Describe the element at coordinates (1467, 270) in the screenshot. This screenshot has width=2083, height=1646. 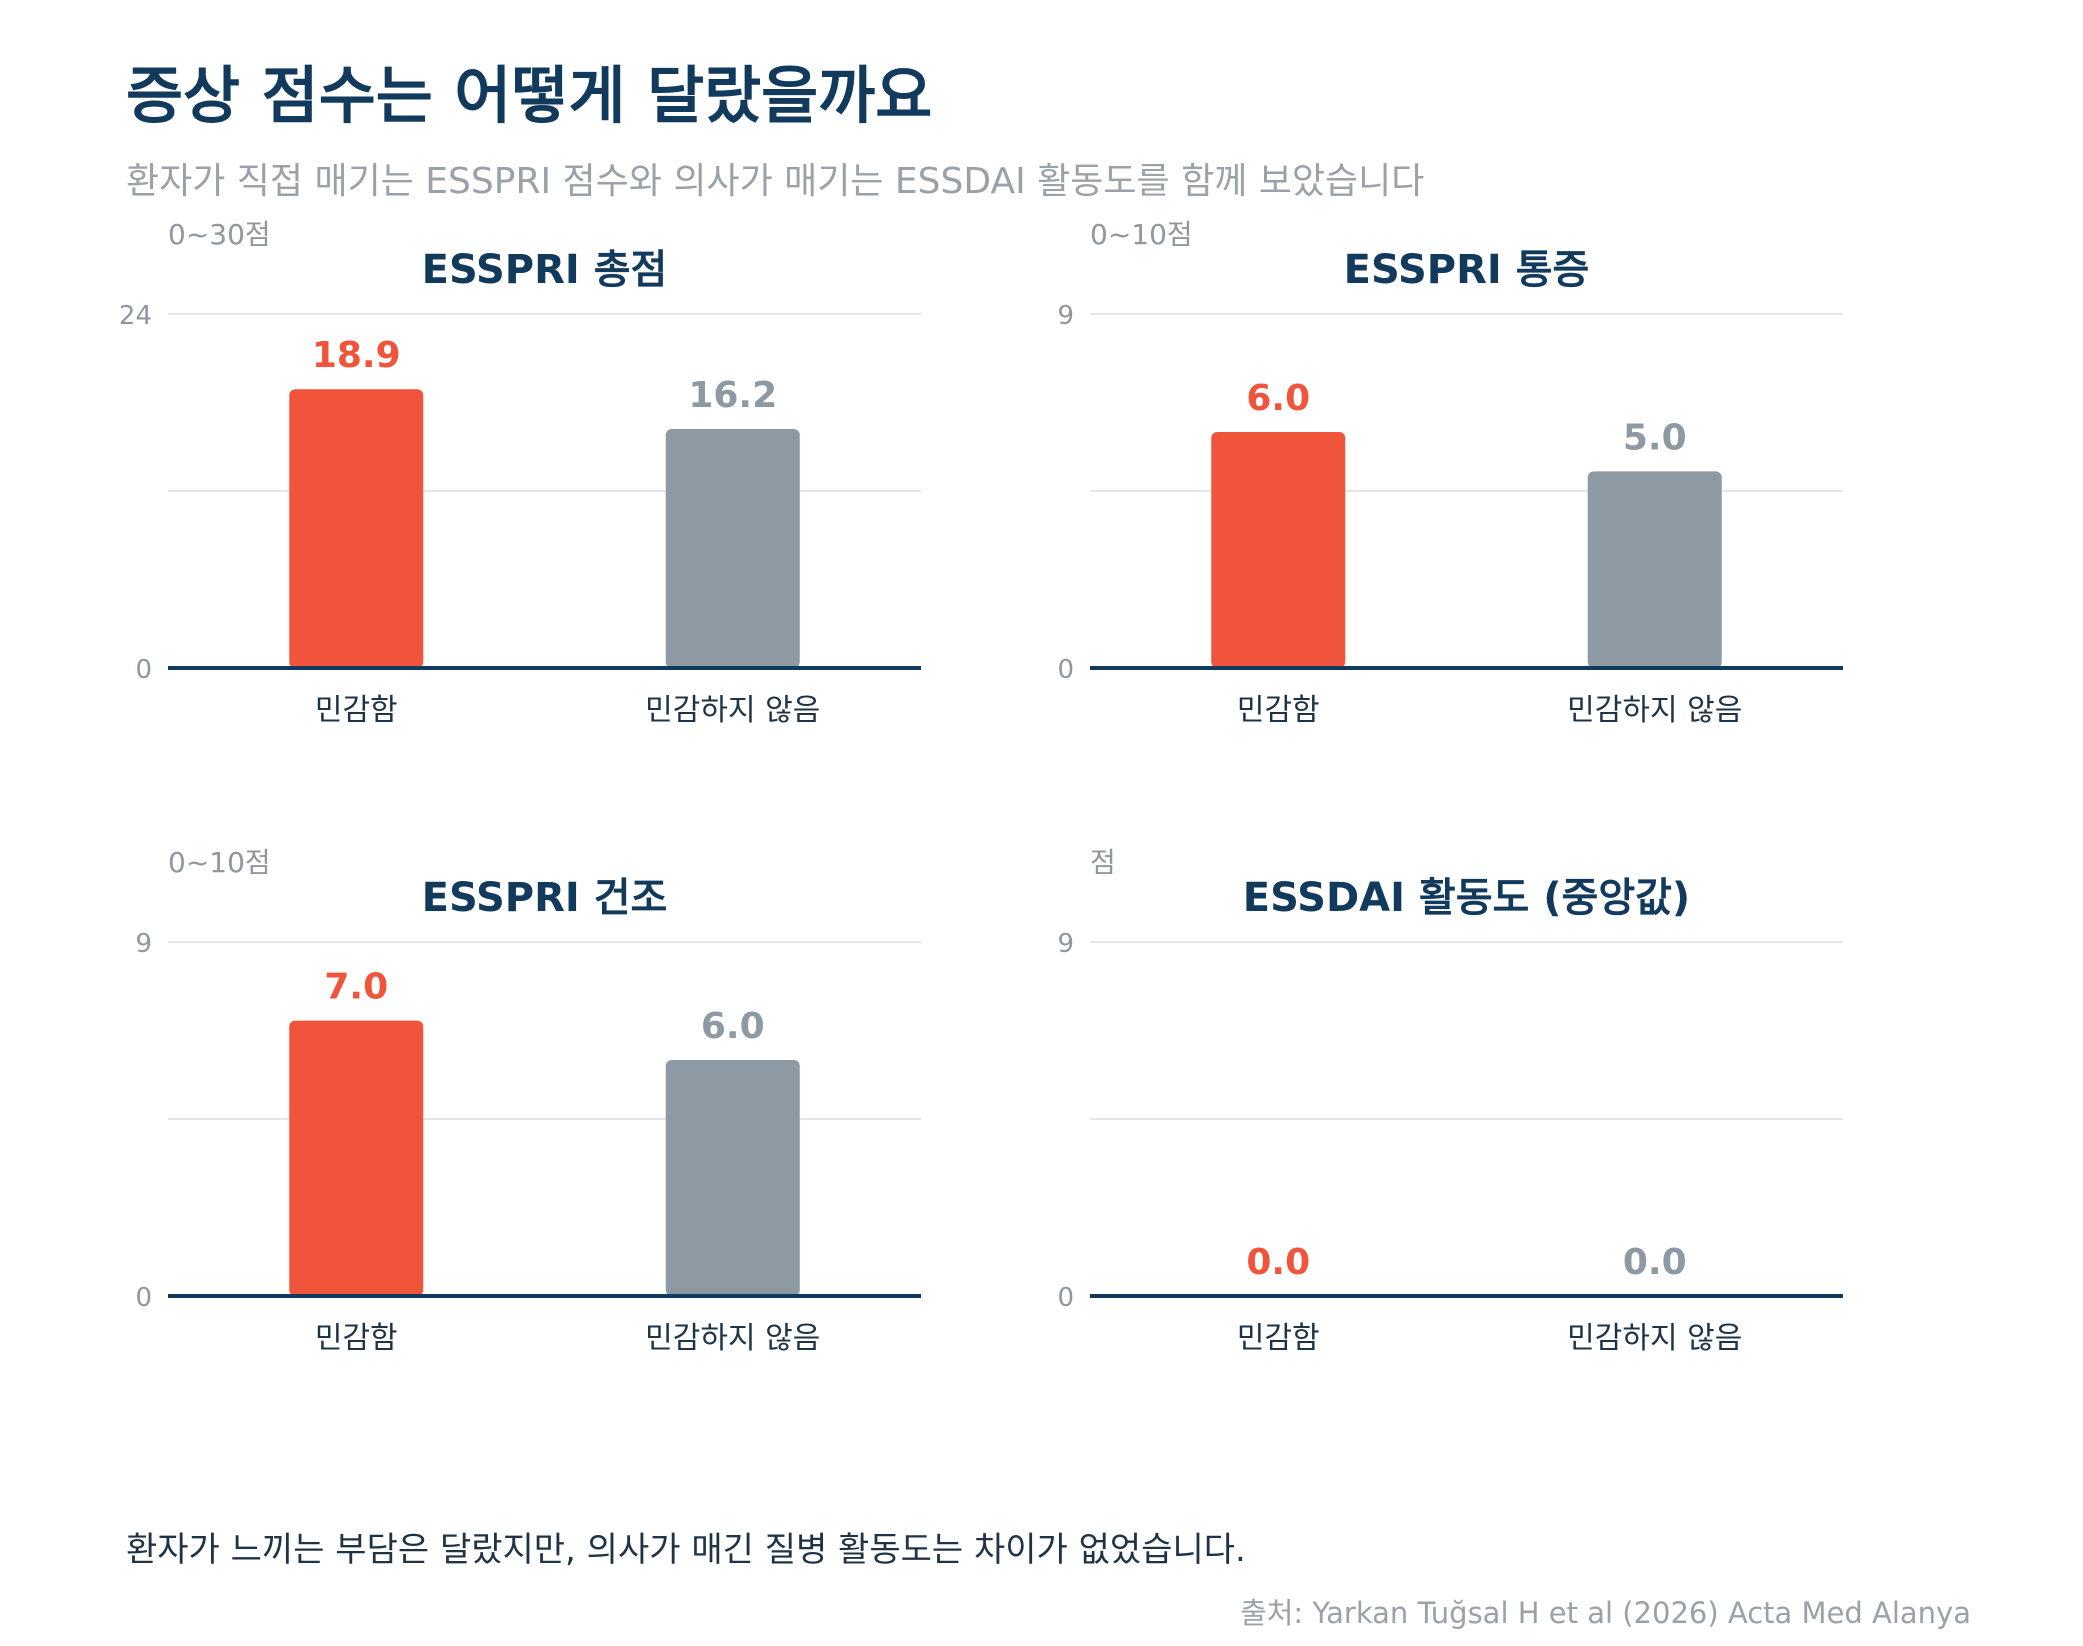
I see `panel-title: ESSPRI 통증` at that location.